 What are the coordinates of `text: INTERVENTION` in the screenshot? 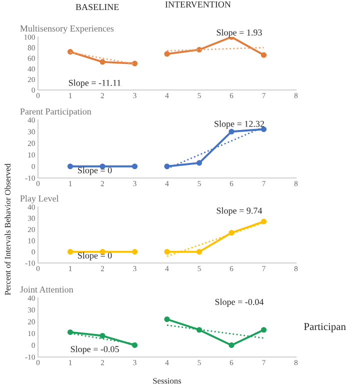 It's located at (198, 4).